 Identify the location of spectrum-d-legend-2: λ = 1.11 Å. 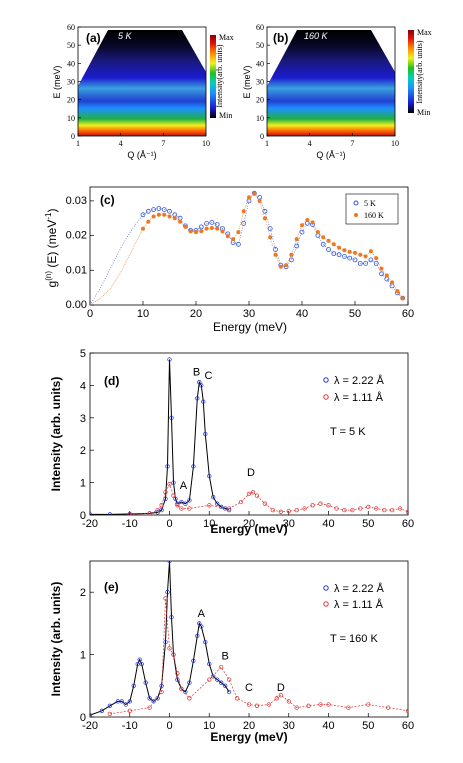
(359, 397).